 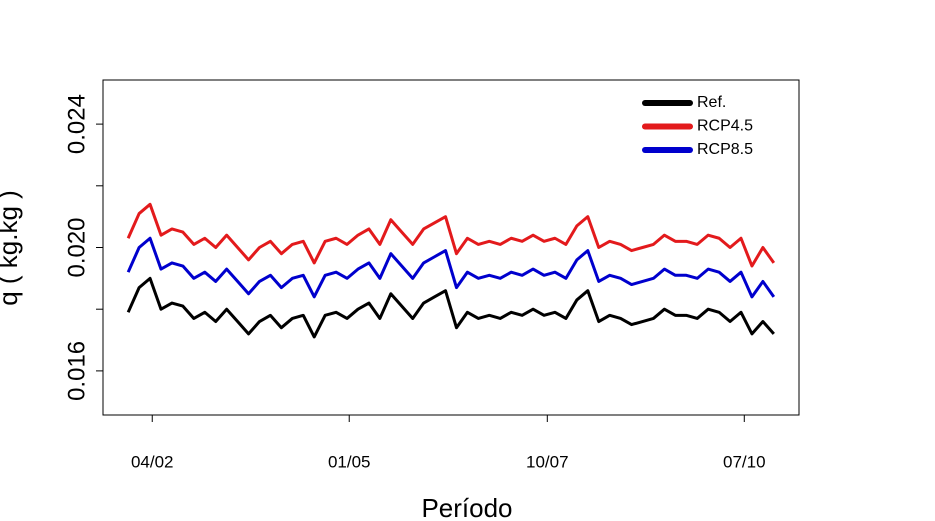 I want to click on x-tick-label: 01/05, so click(x=349, y=461).